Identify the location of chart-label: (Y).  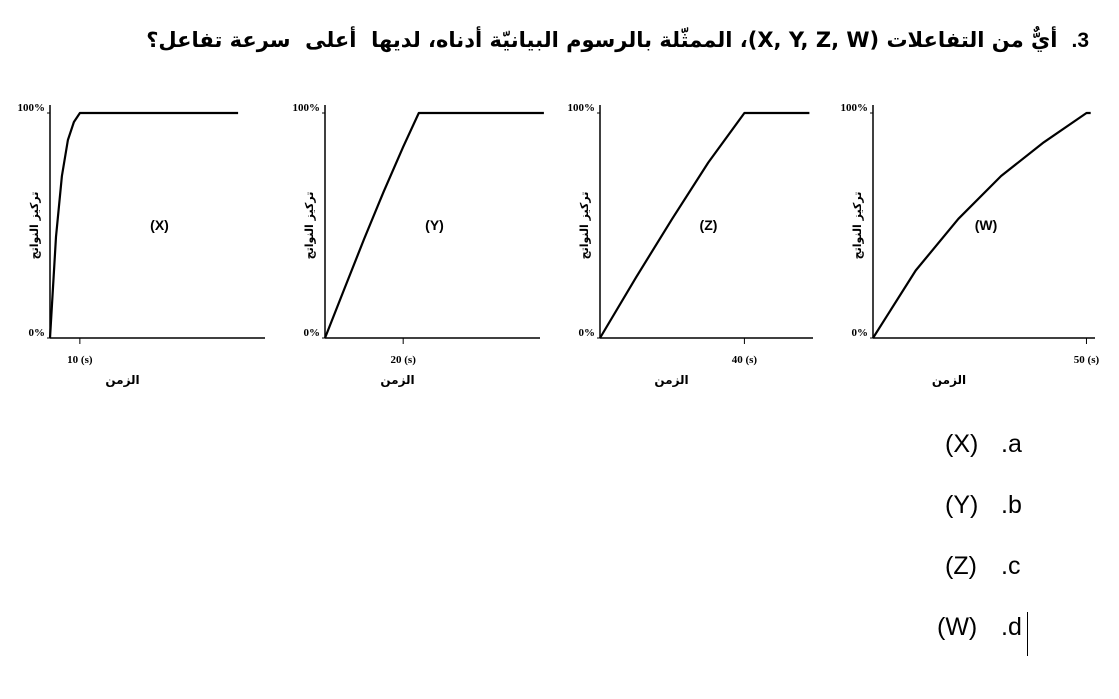
(434, 225).